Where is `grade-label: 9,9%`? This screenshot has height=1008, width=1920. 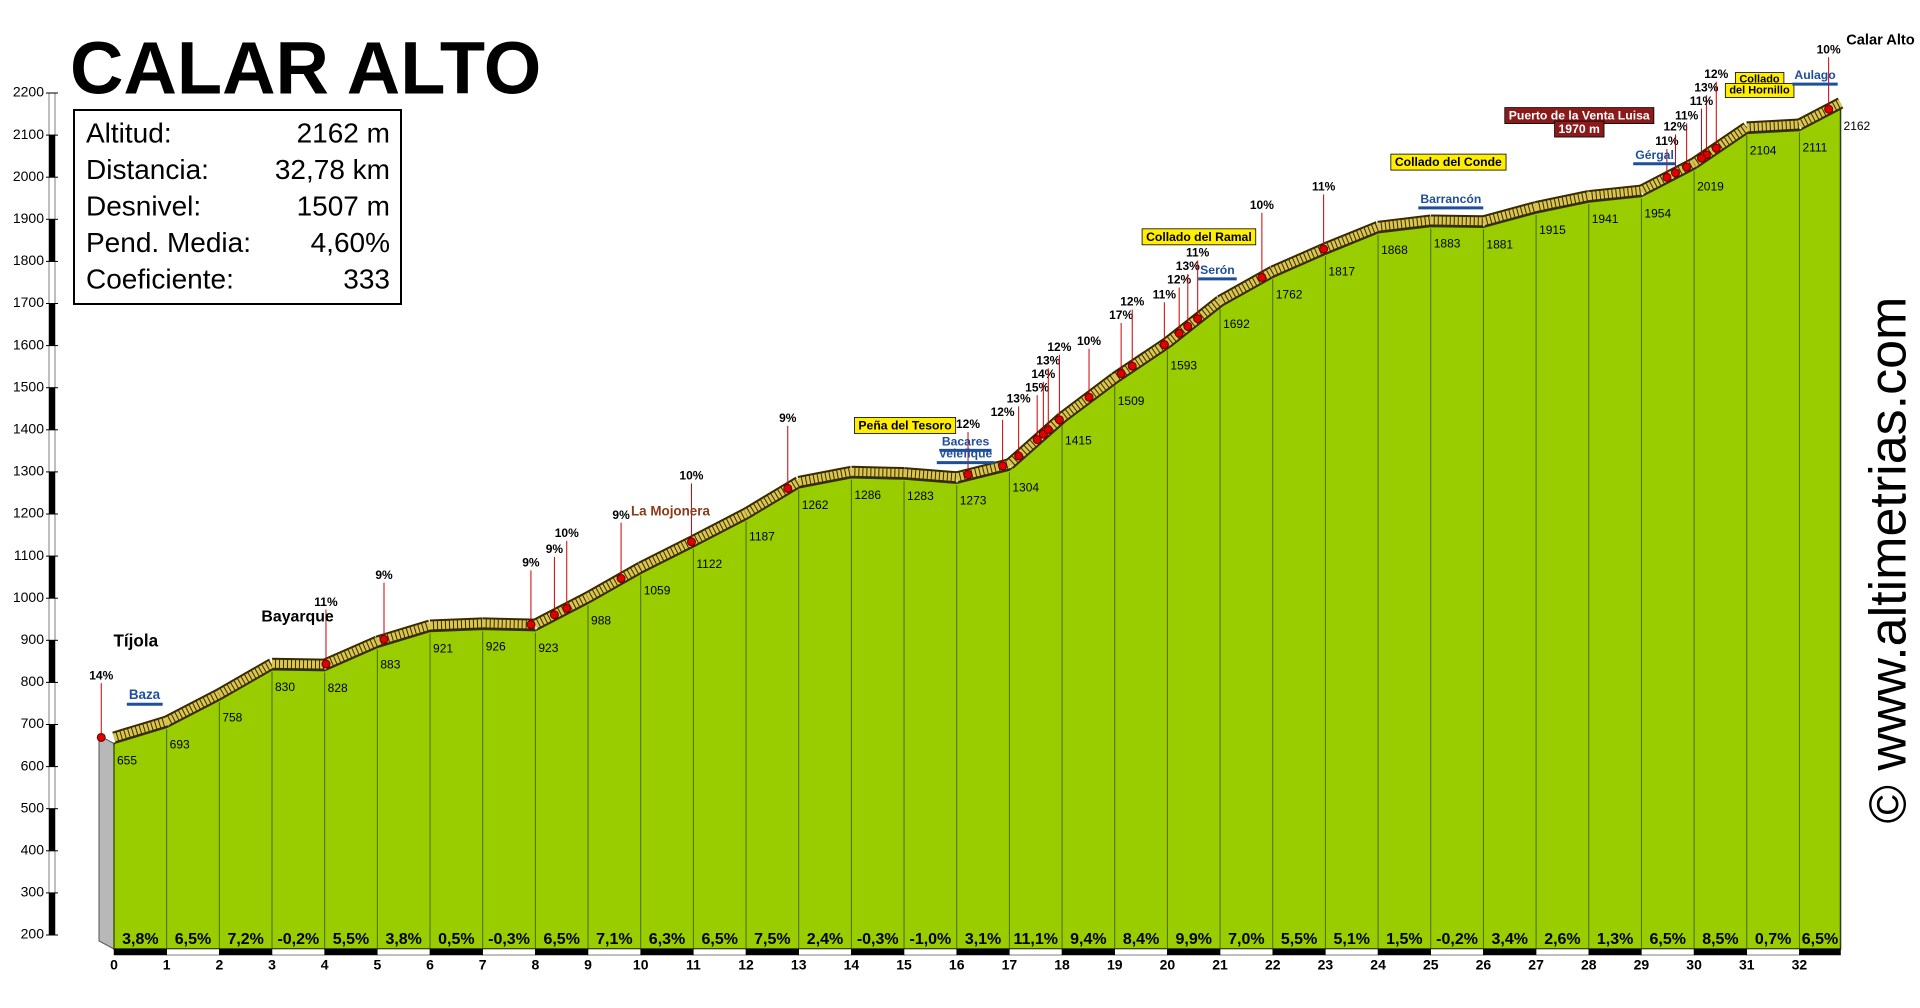 grade-label: 9,9% is located at coordinates (1194, 939).